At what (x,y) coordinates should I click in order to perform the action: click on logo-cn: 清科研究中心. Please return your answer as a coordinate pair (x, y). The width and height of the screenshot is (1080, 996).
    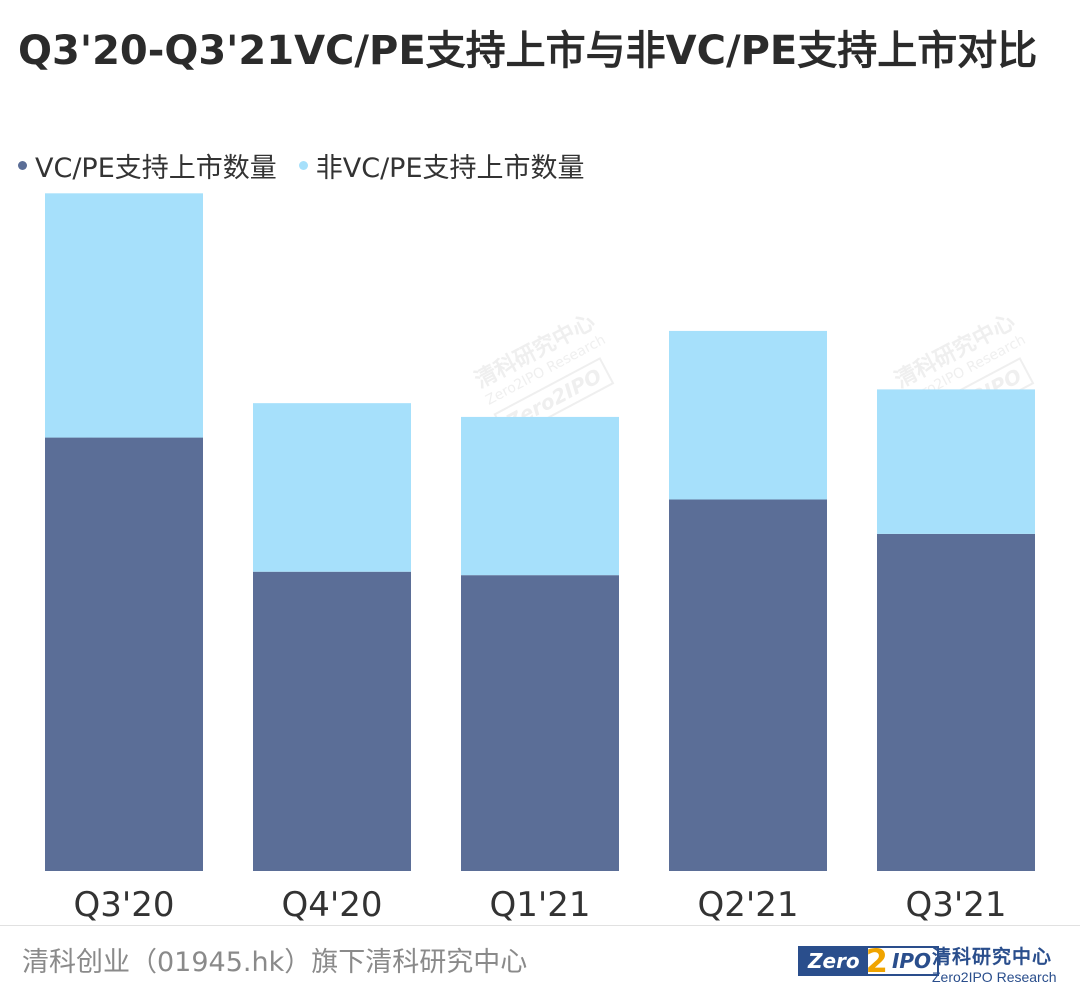
    Looking at the image, I should click on (992, 957).